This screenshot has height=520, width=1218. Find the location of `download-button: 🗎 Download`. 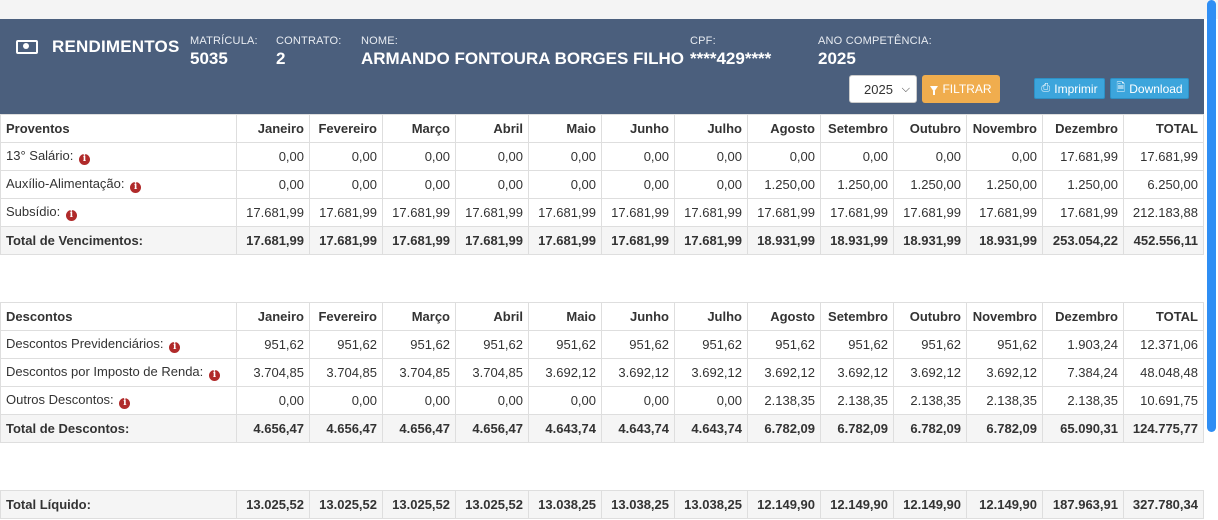

download-button: 🗎 Download is located at coordinates (1149, 88).